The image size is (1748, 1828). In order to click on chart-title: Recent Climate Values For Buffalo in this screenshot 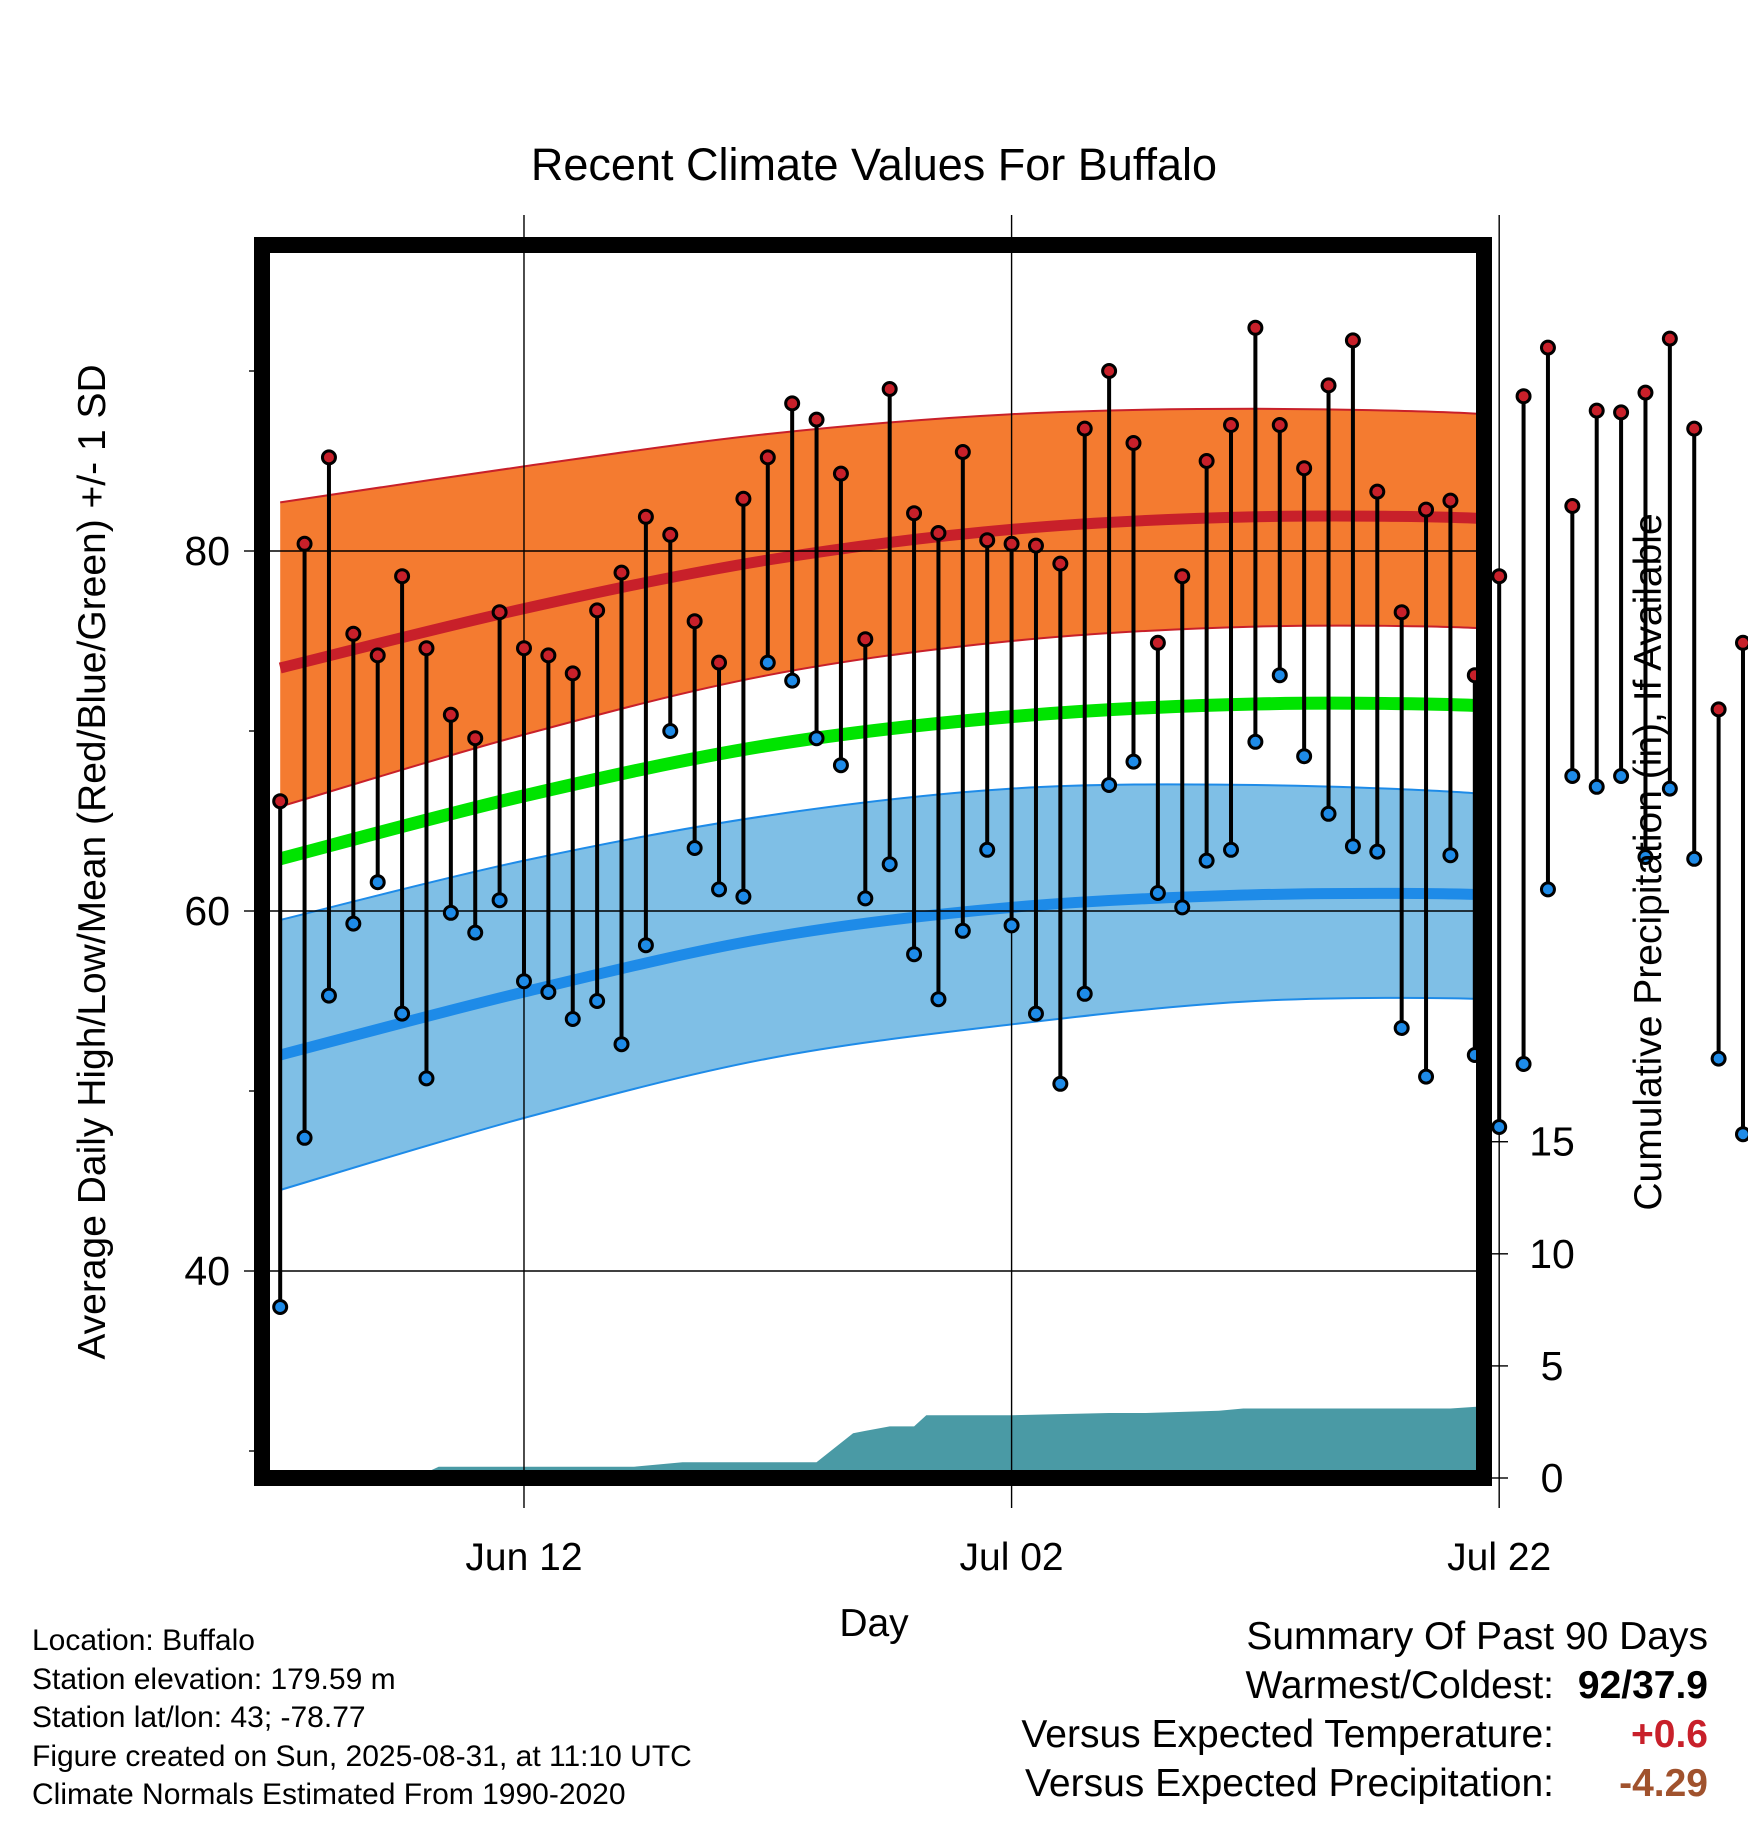, I will do `click(874, 164)`.